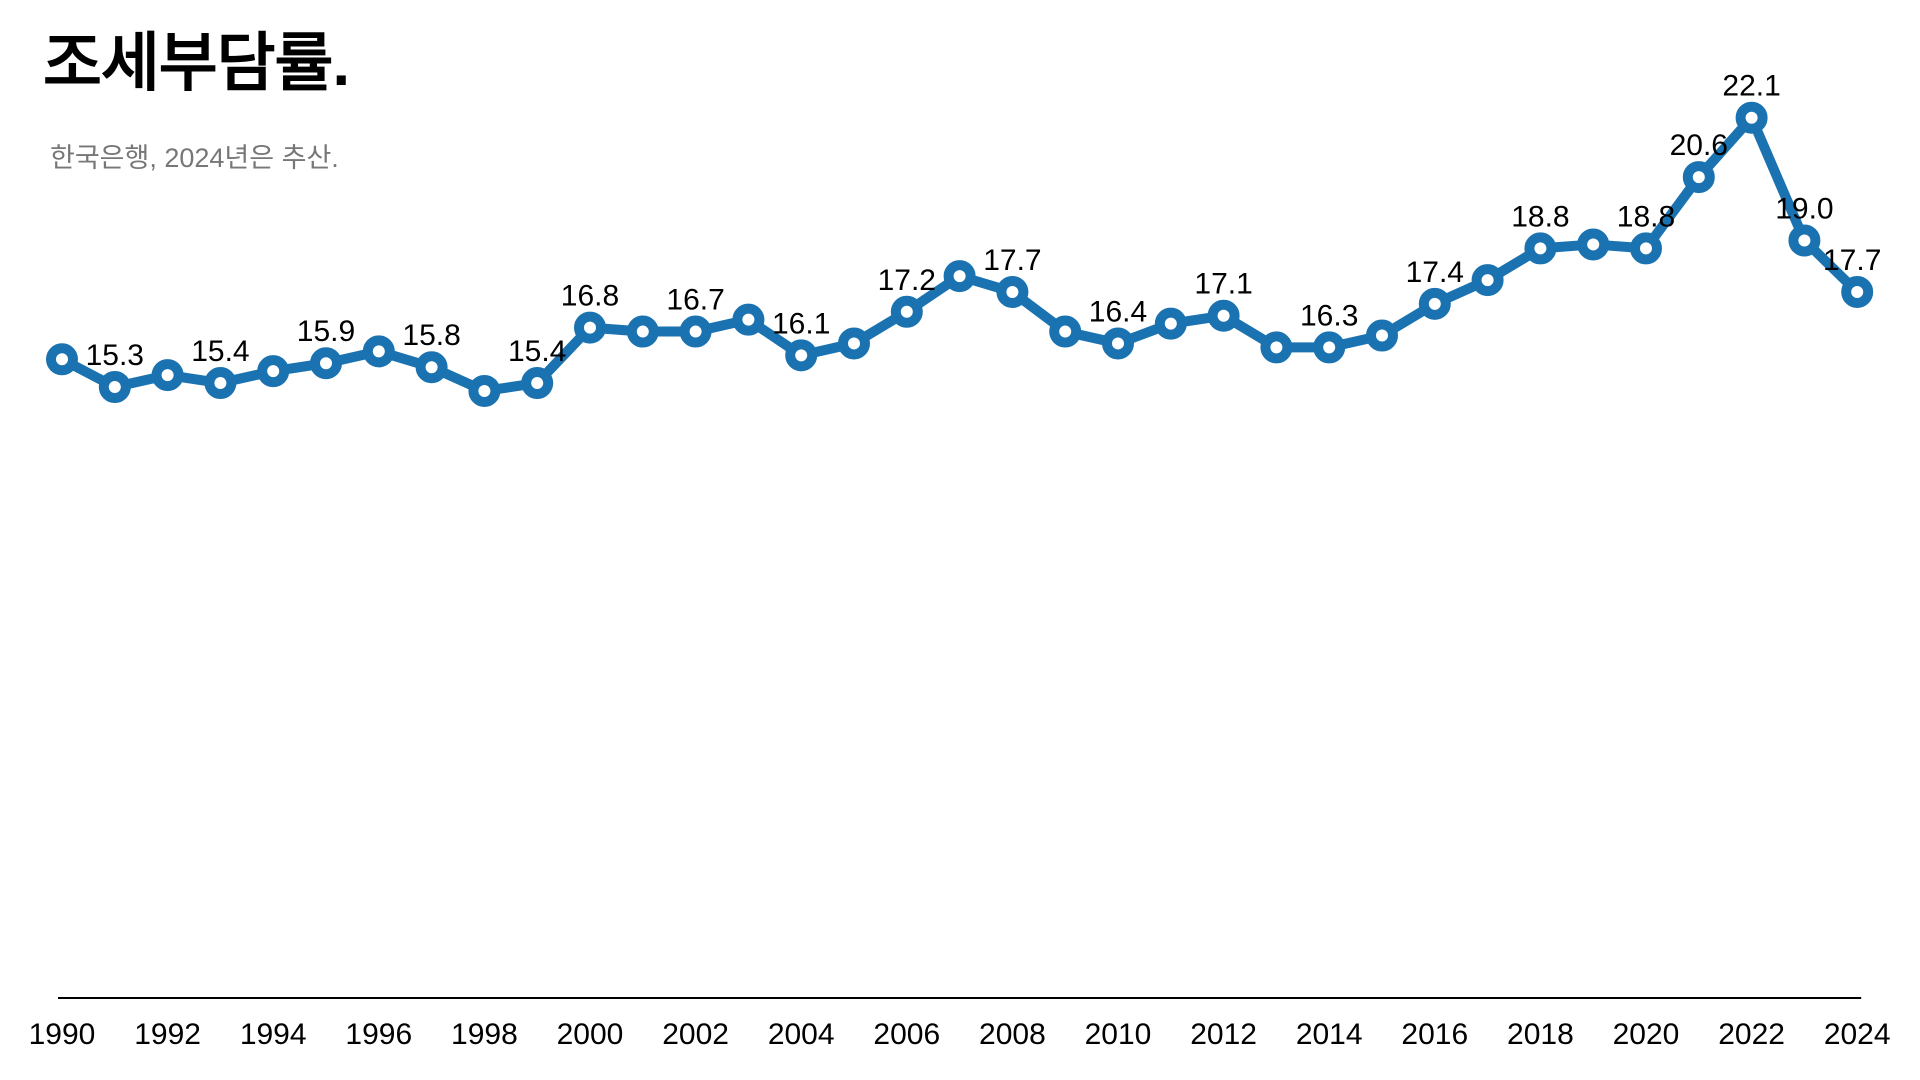  Describe the element at coordinates (1434, 1034) in the screenshot. I see `x-tick-label-2016: 2016` at that location.